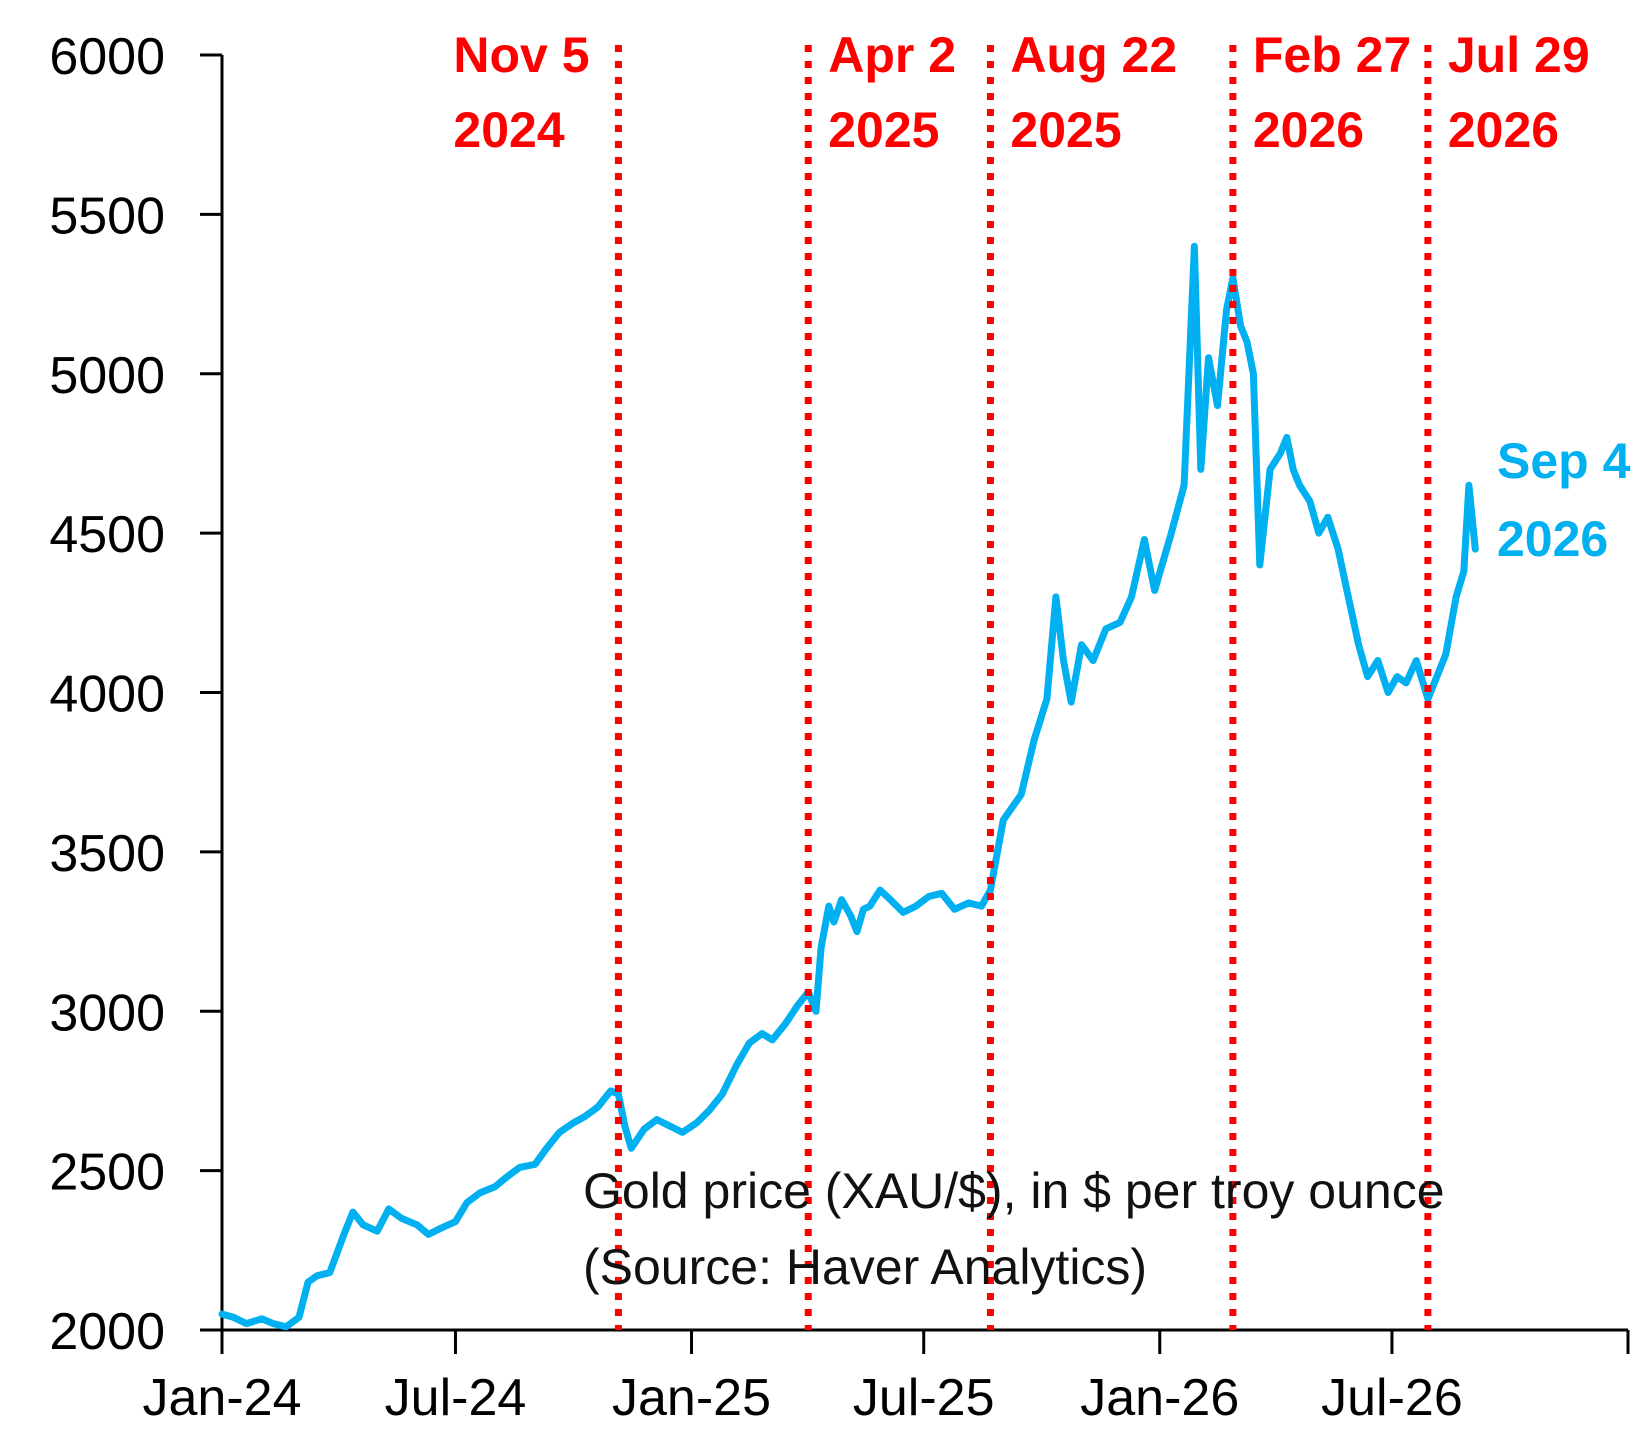 The width and height of the screenshot is (1650, 1452). What do you see at coordinates (107, 1332) in the screenshot?
I see `y-tick-label: 2000` at bounding box center [107, 1332].